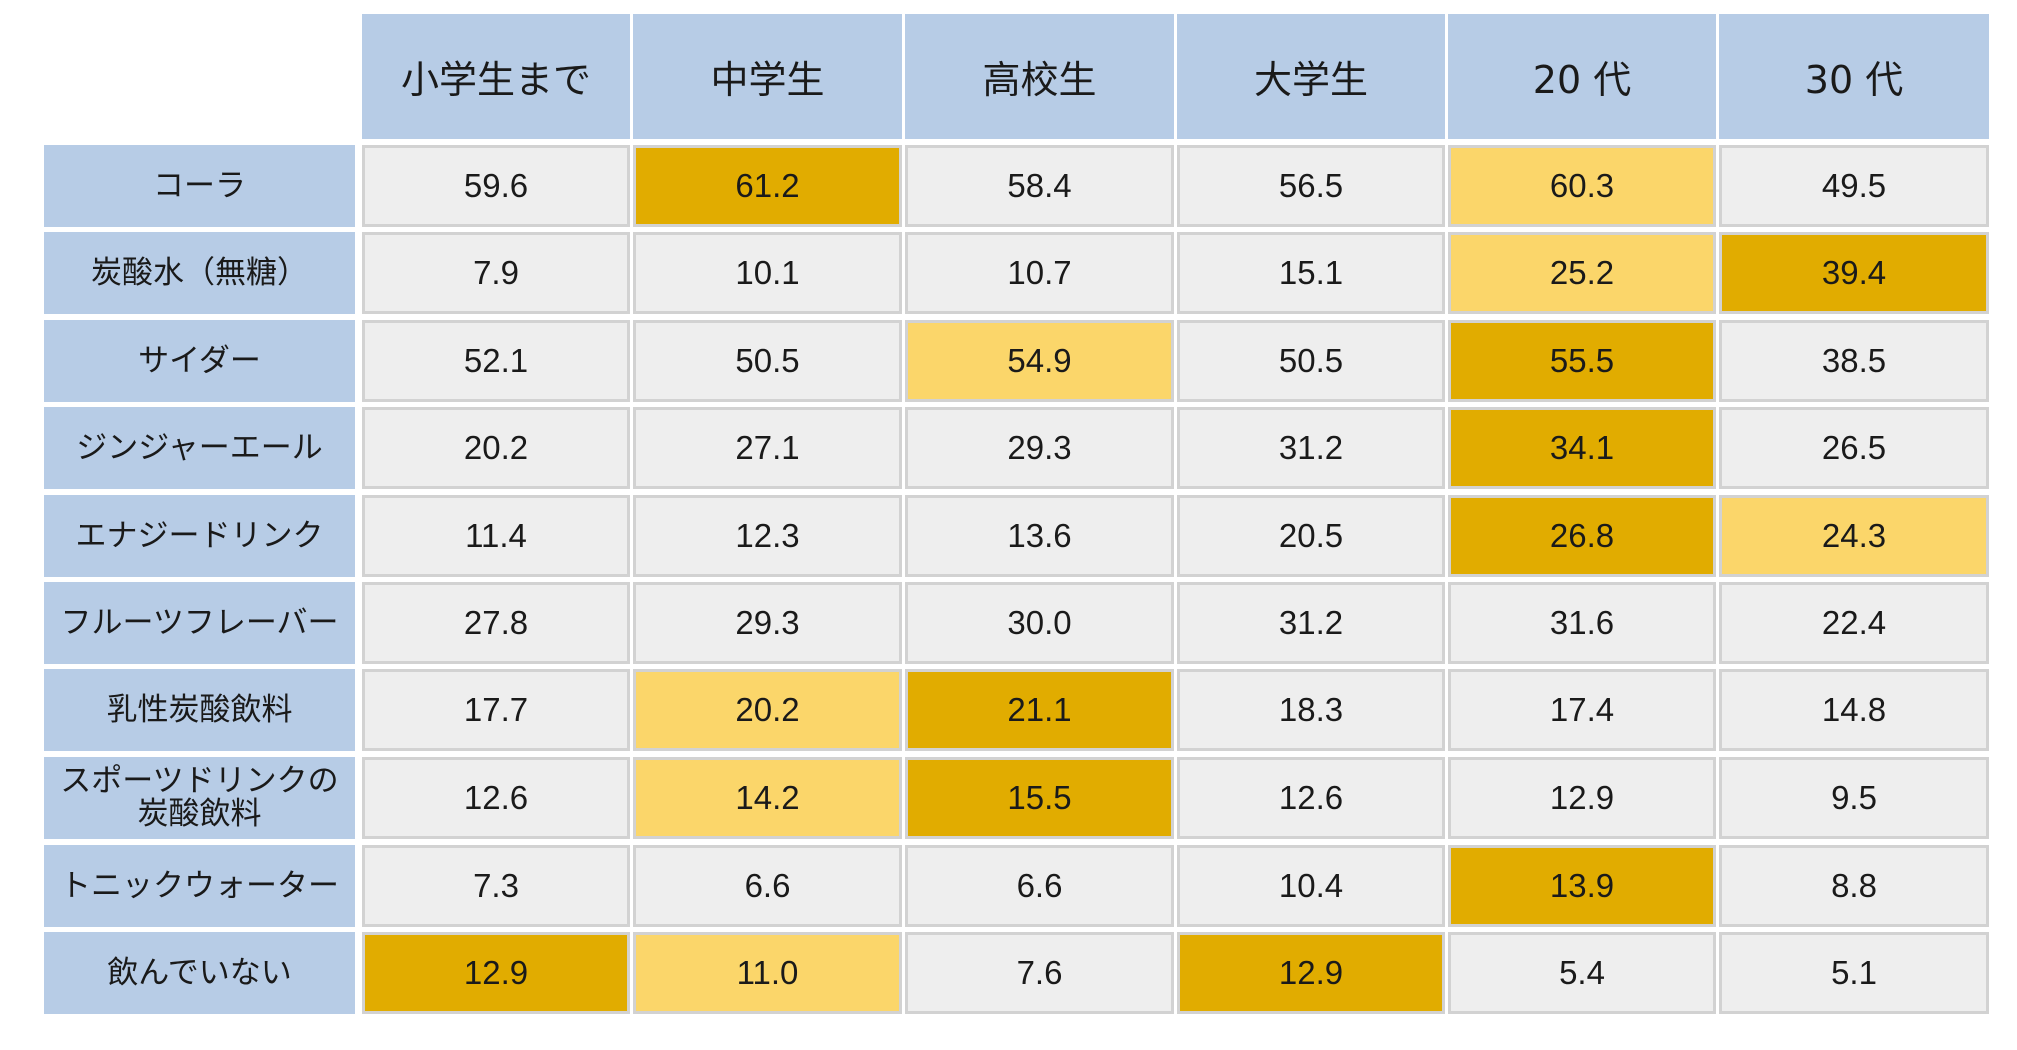 This screenshot has width=2017, height=1050. What do you see at coordinates (1582, 710) in the screenshot?
I see `data-cell: 17.4` at bounding box center [1582, 710].